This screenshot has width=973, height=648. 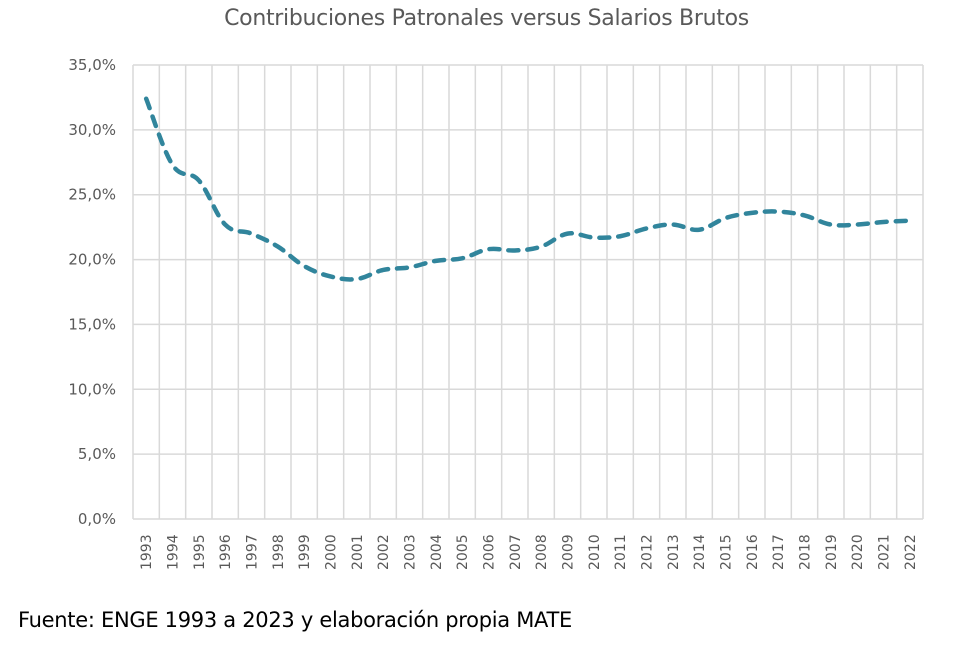 I want to click on x-tick-label: 1994, so click(x=174, y=552).